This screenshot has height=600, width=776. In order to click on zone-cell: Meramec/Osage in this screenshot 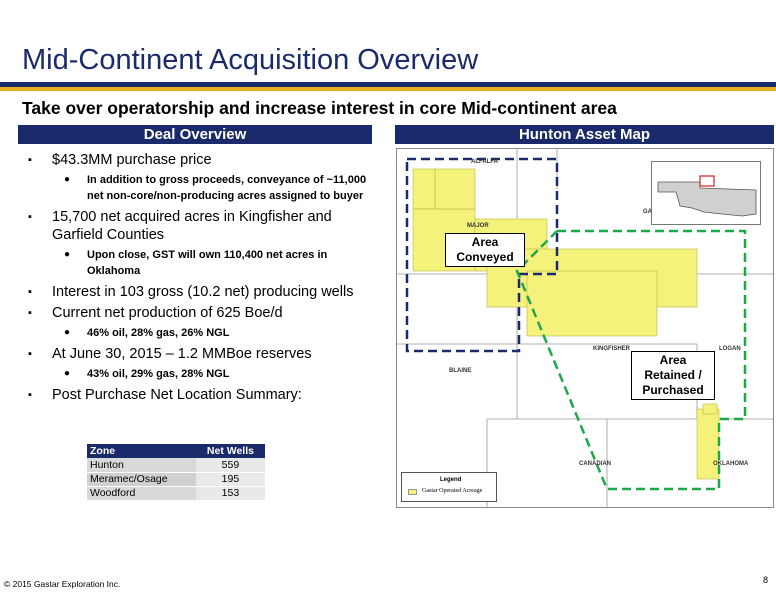, I will do `click(141, 479)`.